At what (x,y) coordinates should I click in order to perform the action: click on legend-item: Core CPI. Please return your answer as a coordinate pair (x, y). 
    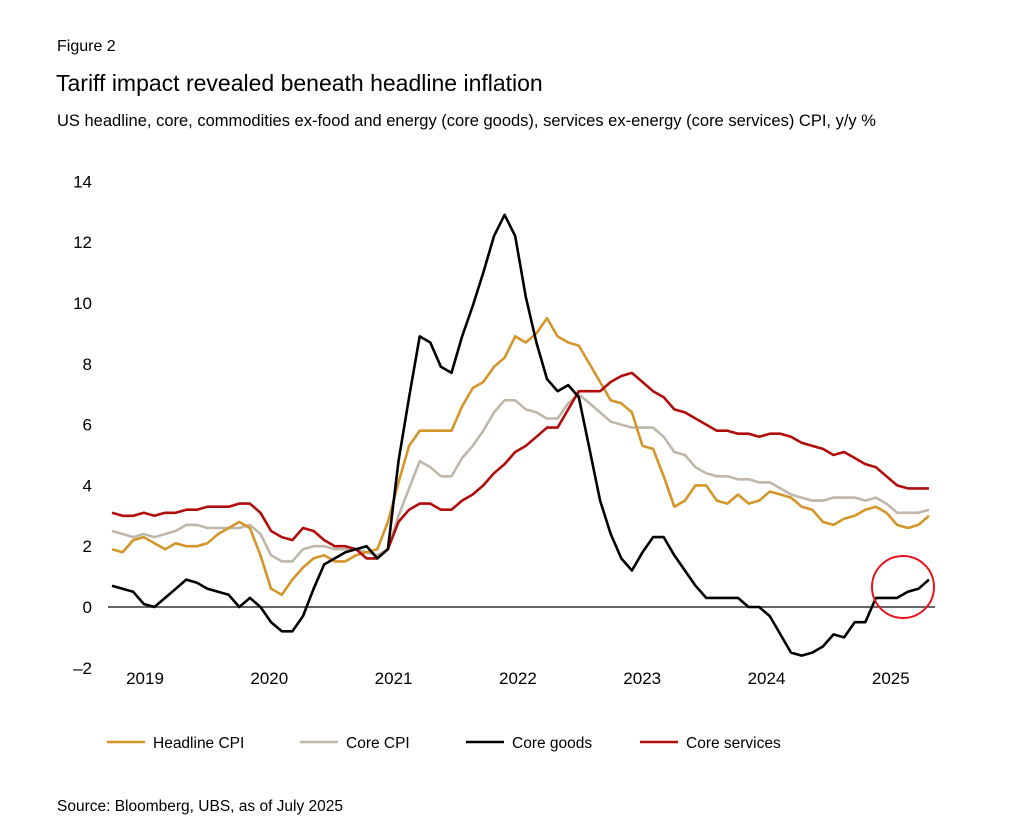
    Looking at the image, I should click on (355, 743).